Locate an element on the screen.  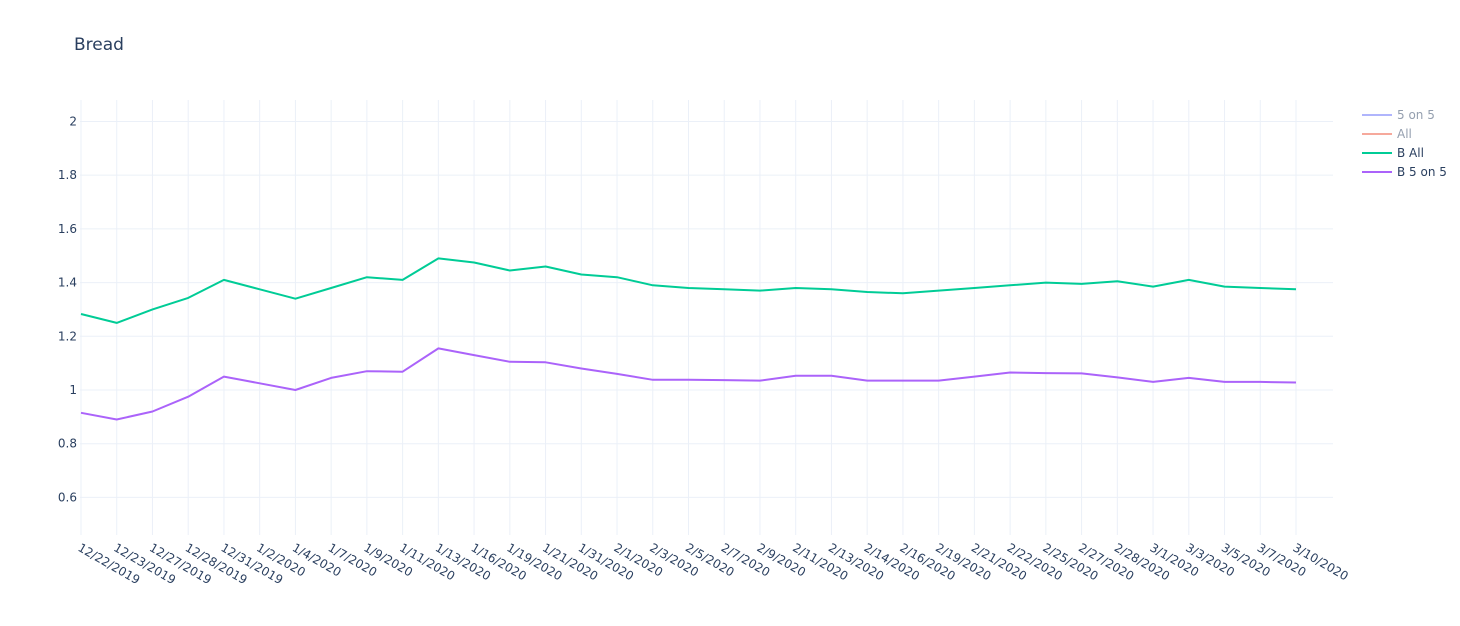
legend-label: B 5 on 5 is located at coordinates (1422, 172).